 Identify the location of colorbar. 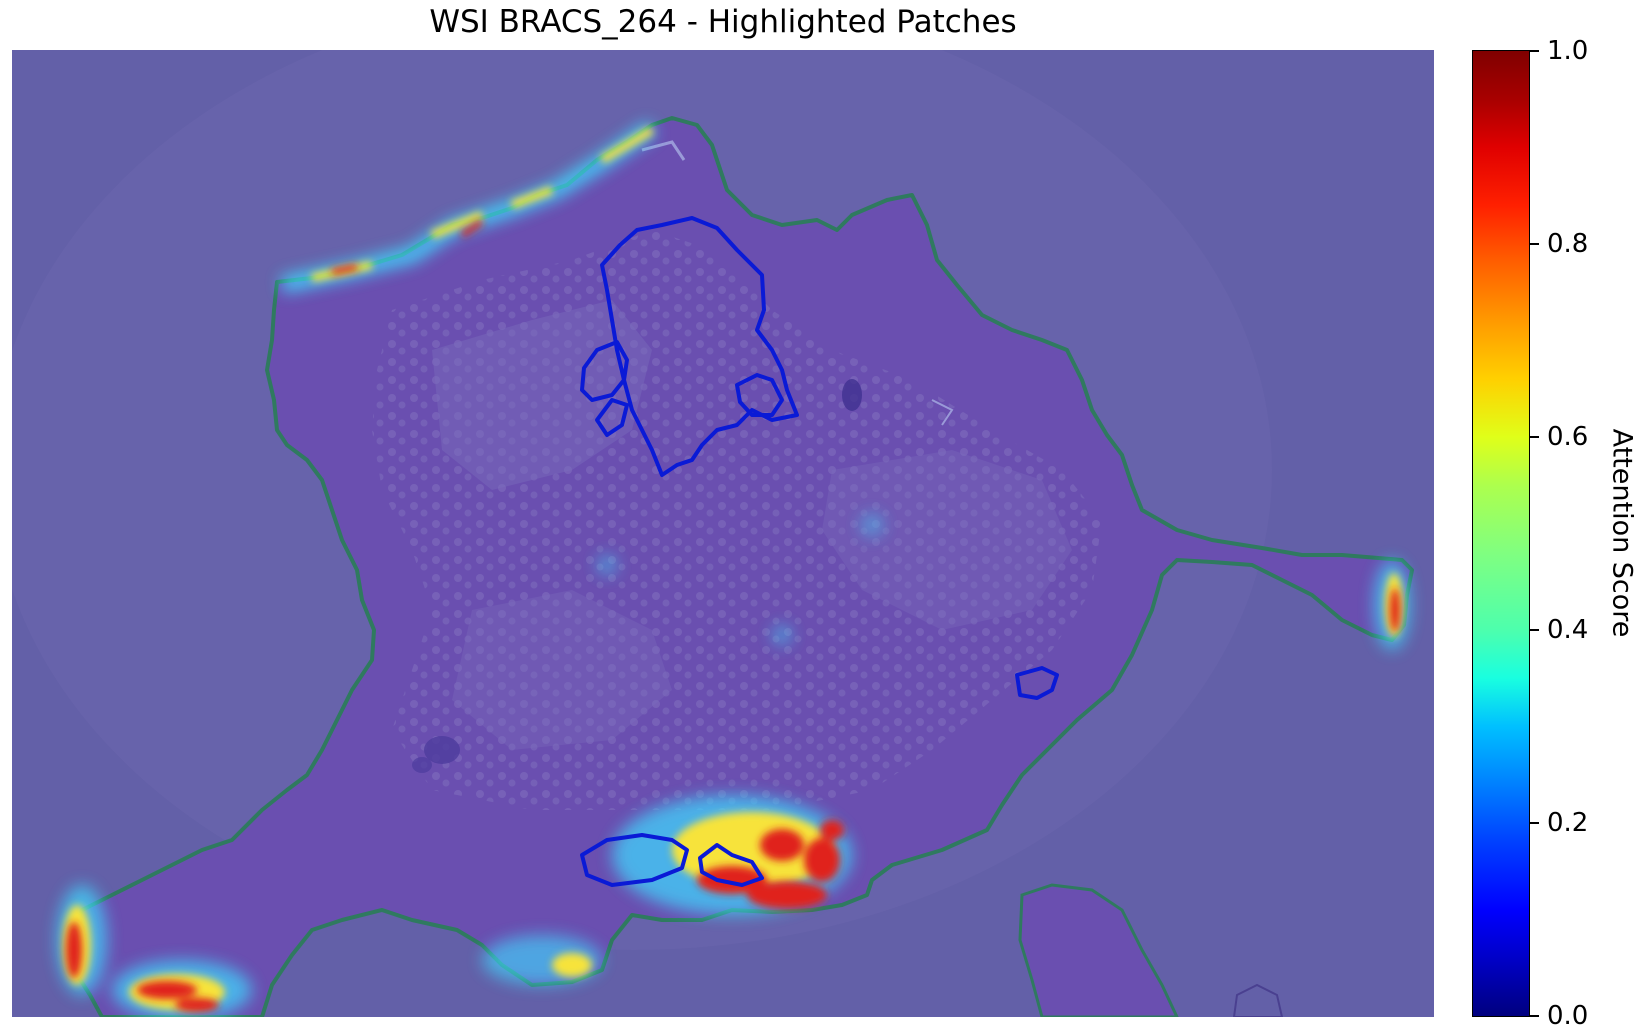
(1501, 533).